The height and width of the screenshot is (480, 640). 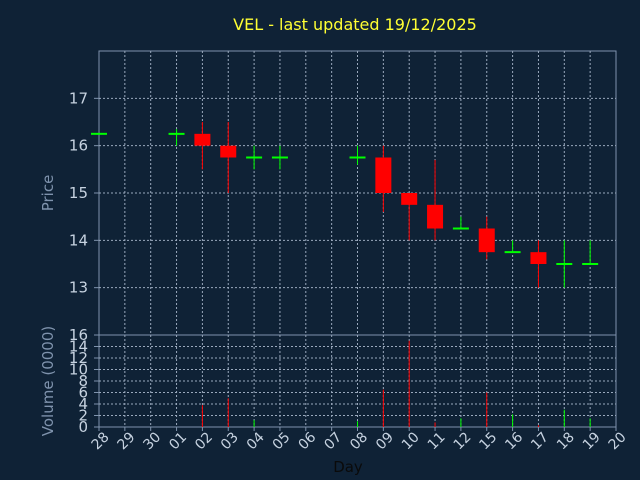 I want to click on volume-tick-label: 6, so click(x=83, y=393).